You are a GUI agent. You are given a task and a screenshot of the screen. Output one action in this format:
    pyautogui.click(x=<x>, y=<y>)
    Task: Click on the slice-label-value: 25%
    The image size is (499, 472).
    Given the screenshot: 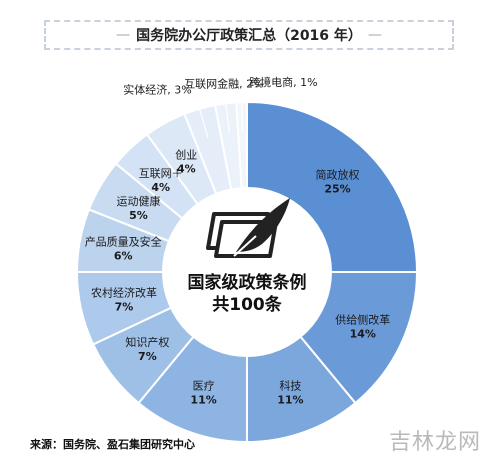 What is the action you would take?
    pyautogui.click(x=337, y=189)
    